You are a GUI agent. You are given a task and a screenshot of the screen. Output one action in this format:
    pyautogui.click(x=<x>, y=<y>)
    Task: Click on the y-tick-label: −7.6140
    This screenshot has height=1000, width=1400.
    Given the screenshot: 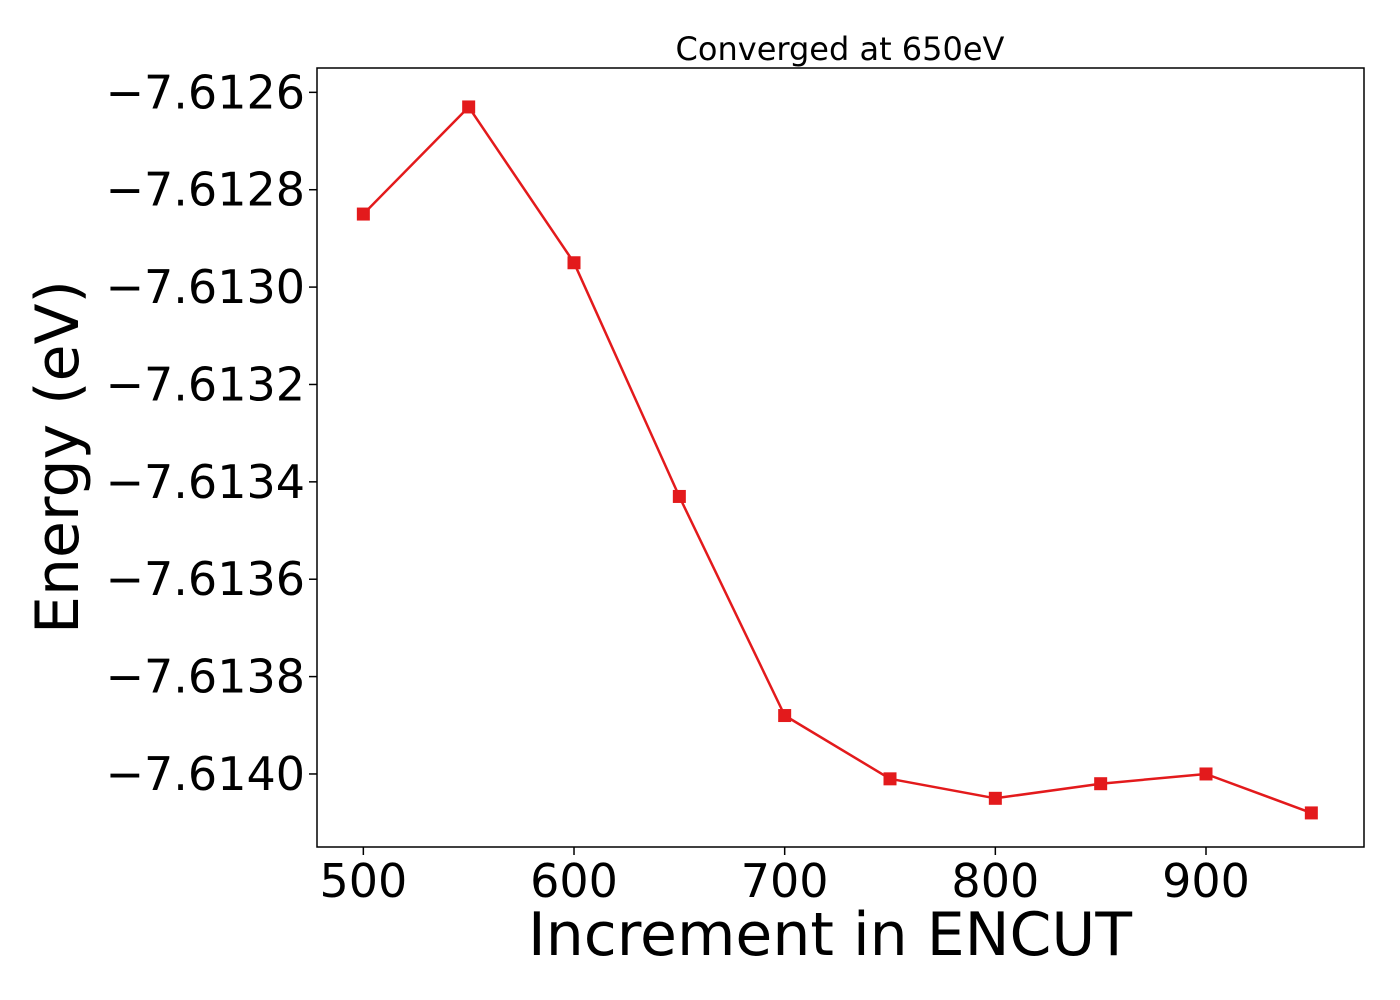 What is the action you would take?
    pyautogui.click(x=206, y=774)
    